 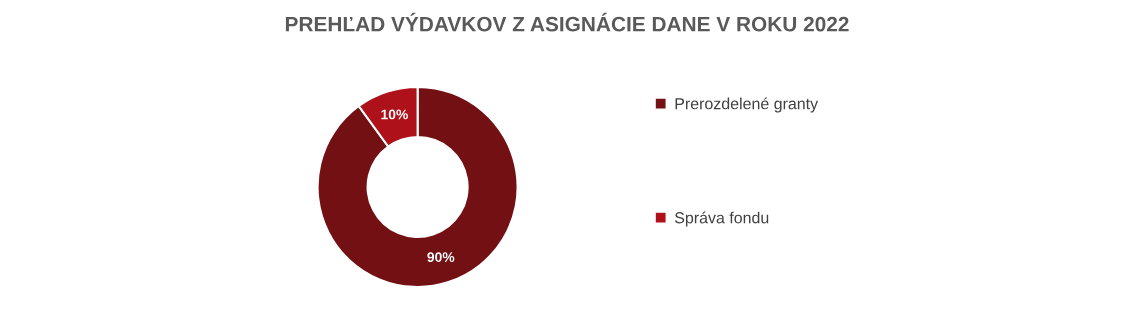 I want to click on data-label: 90%, so click(x=441, y=257).